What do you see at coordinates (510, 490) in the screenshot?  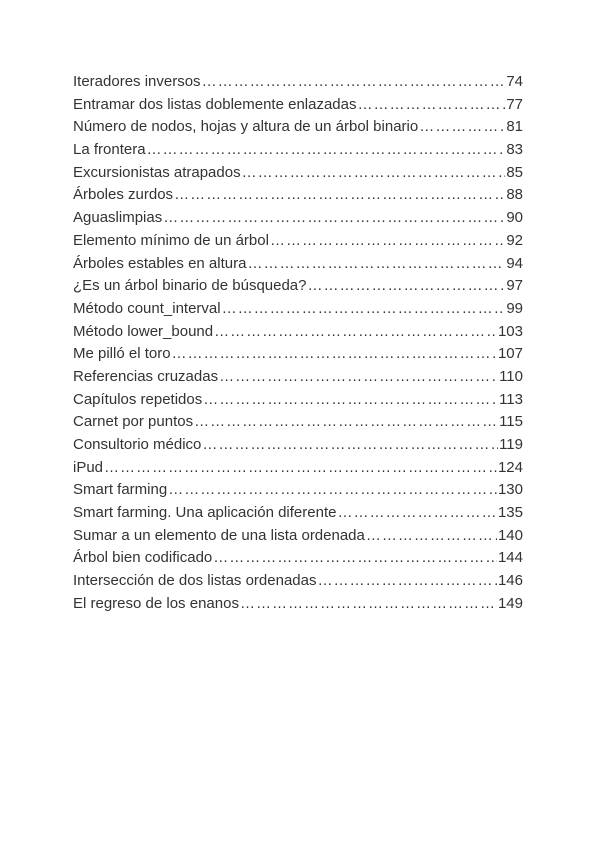 I see `page-number: 130` at bounding box center [510, 490].